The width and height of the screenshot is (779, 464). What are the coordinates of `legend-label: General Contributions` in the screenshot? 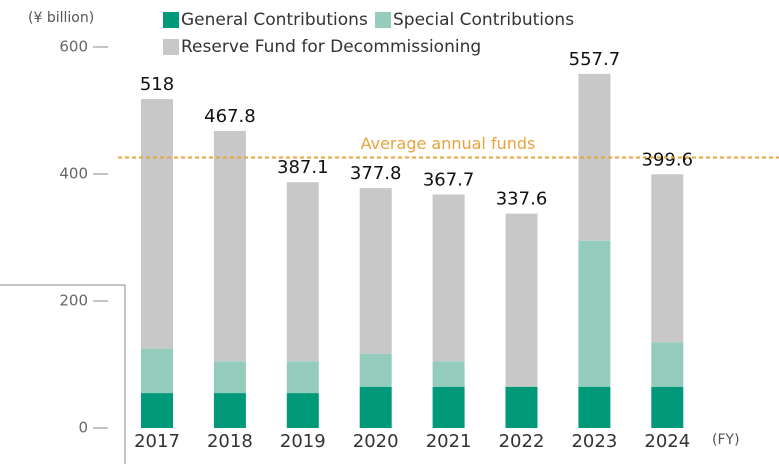 It's located at (274, 20).